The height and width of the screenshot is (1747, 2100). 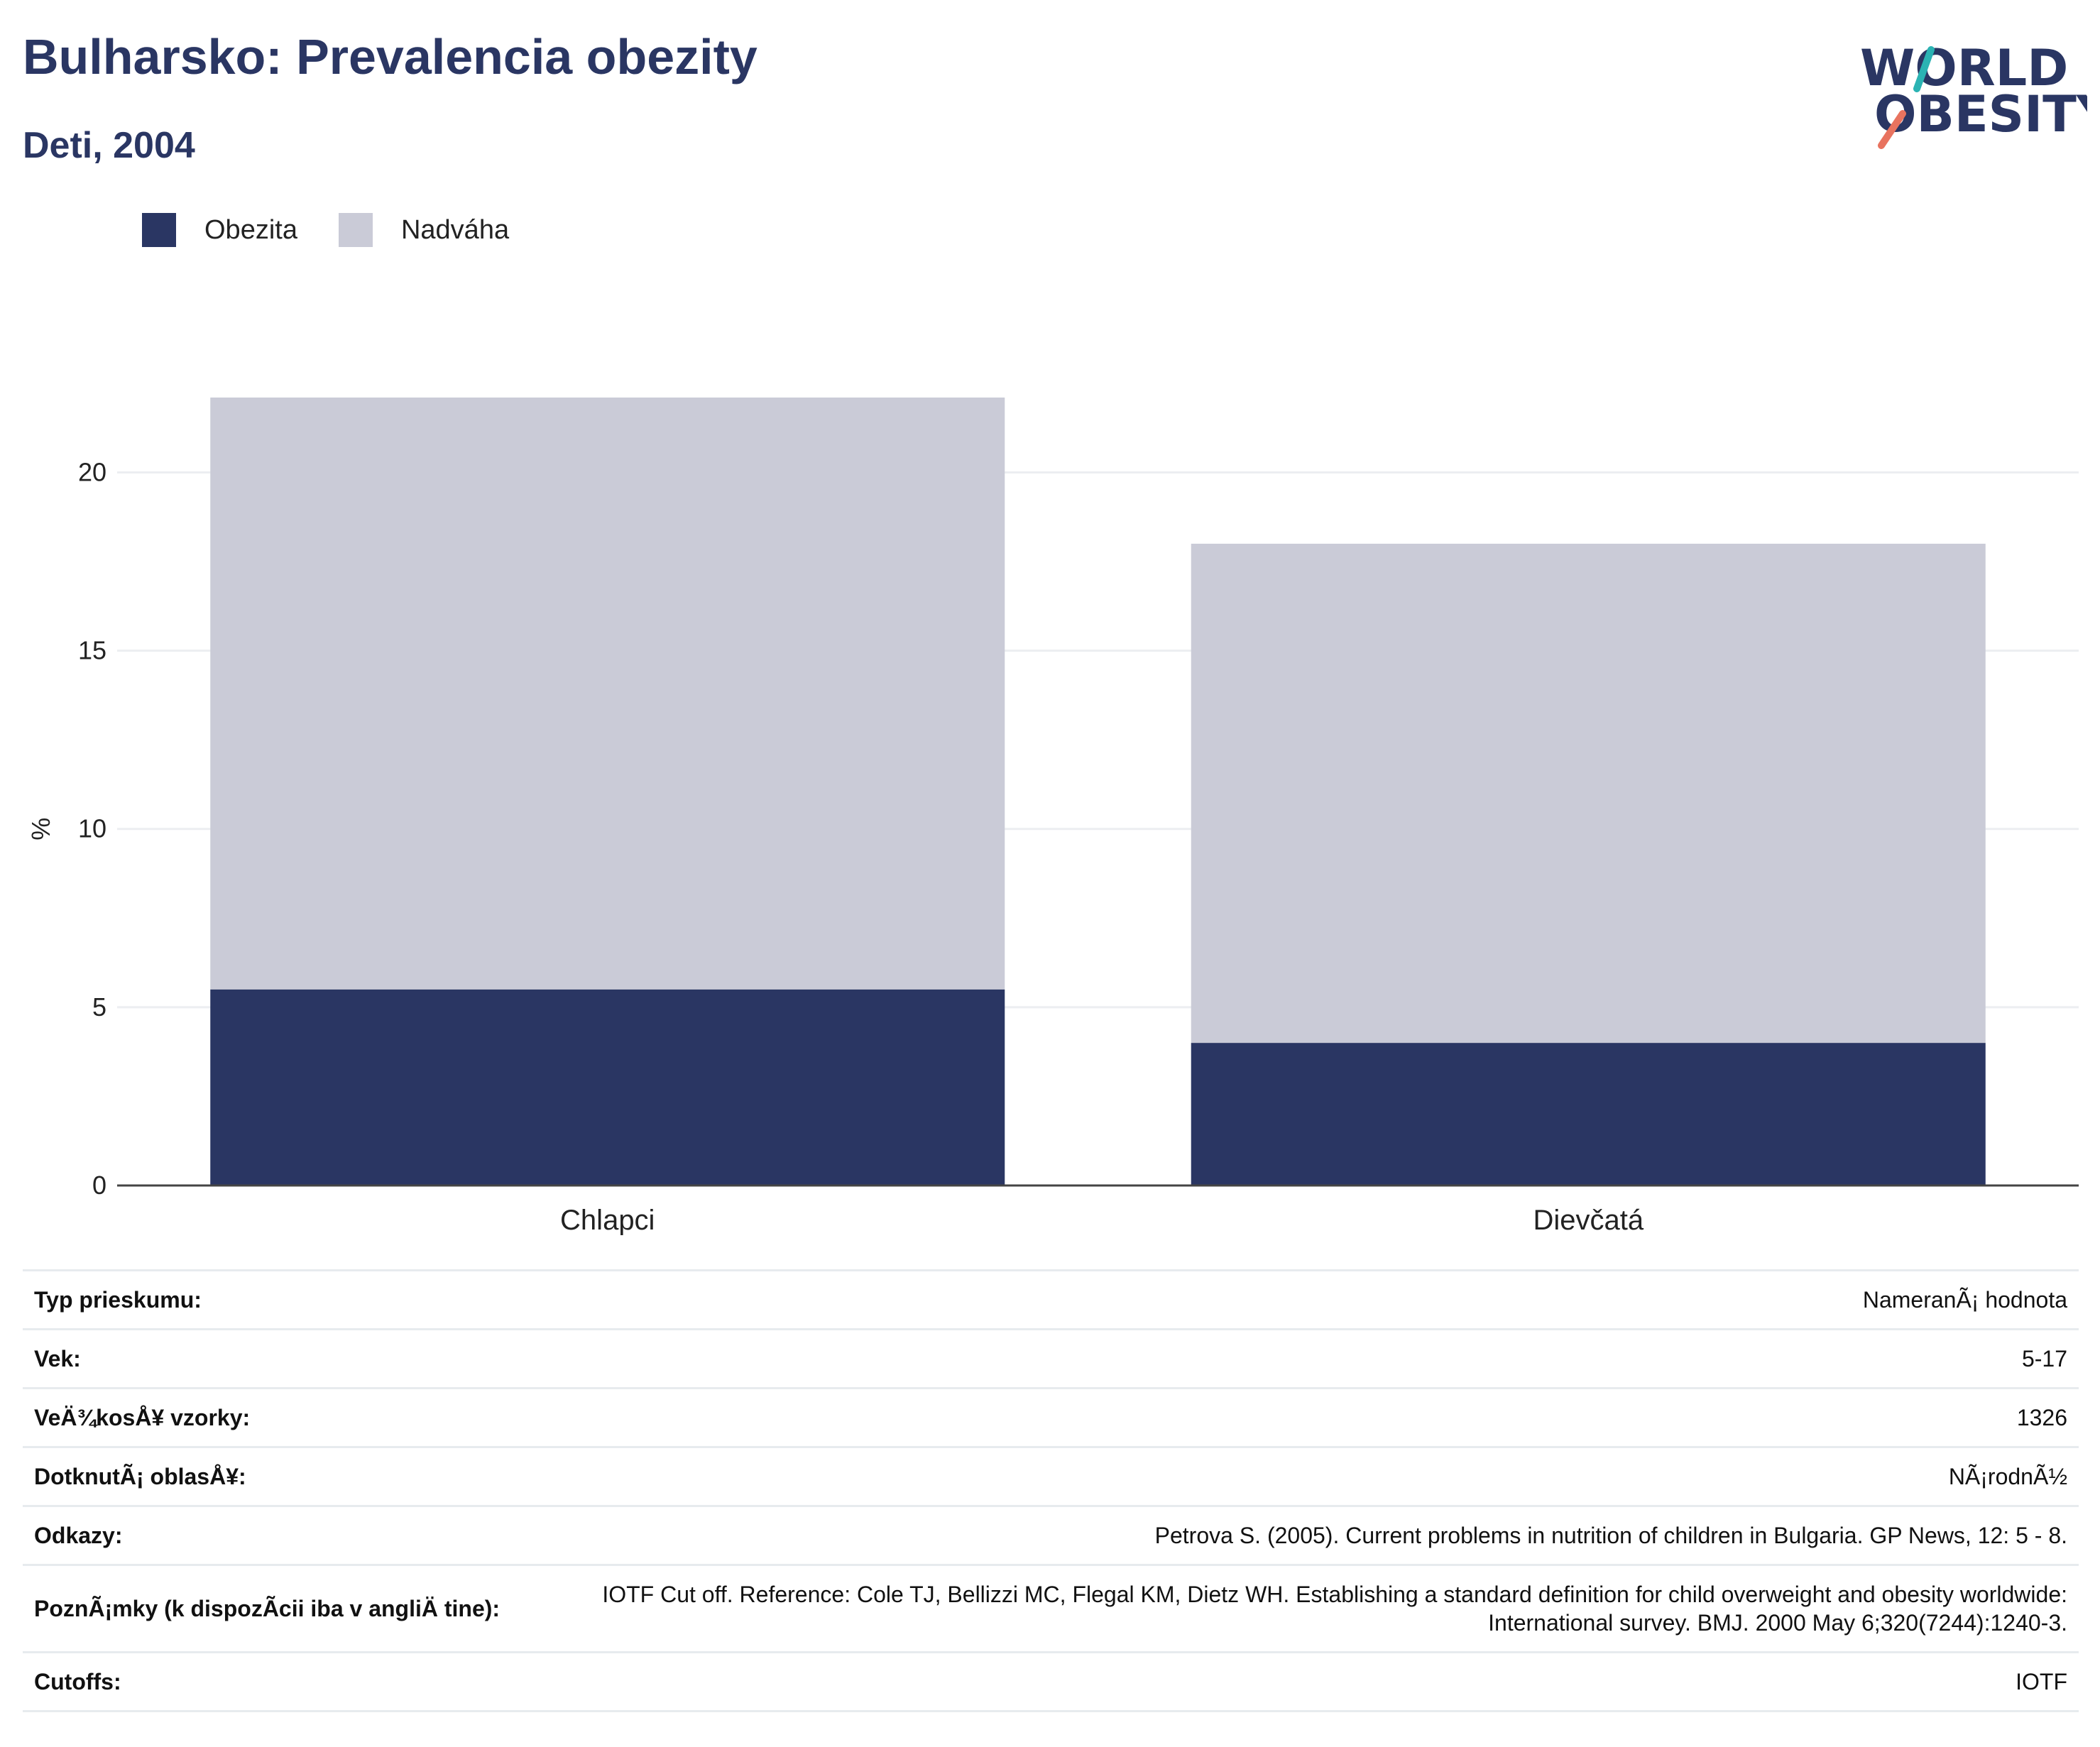 I want to click on legend-swatch-overweight, so click(x=355, y=230).